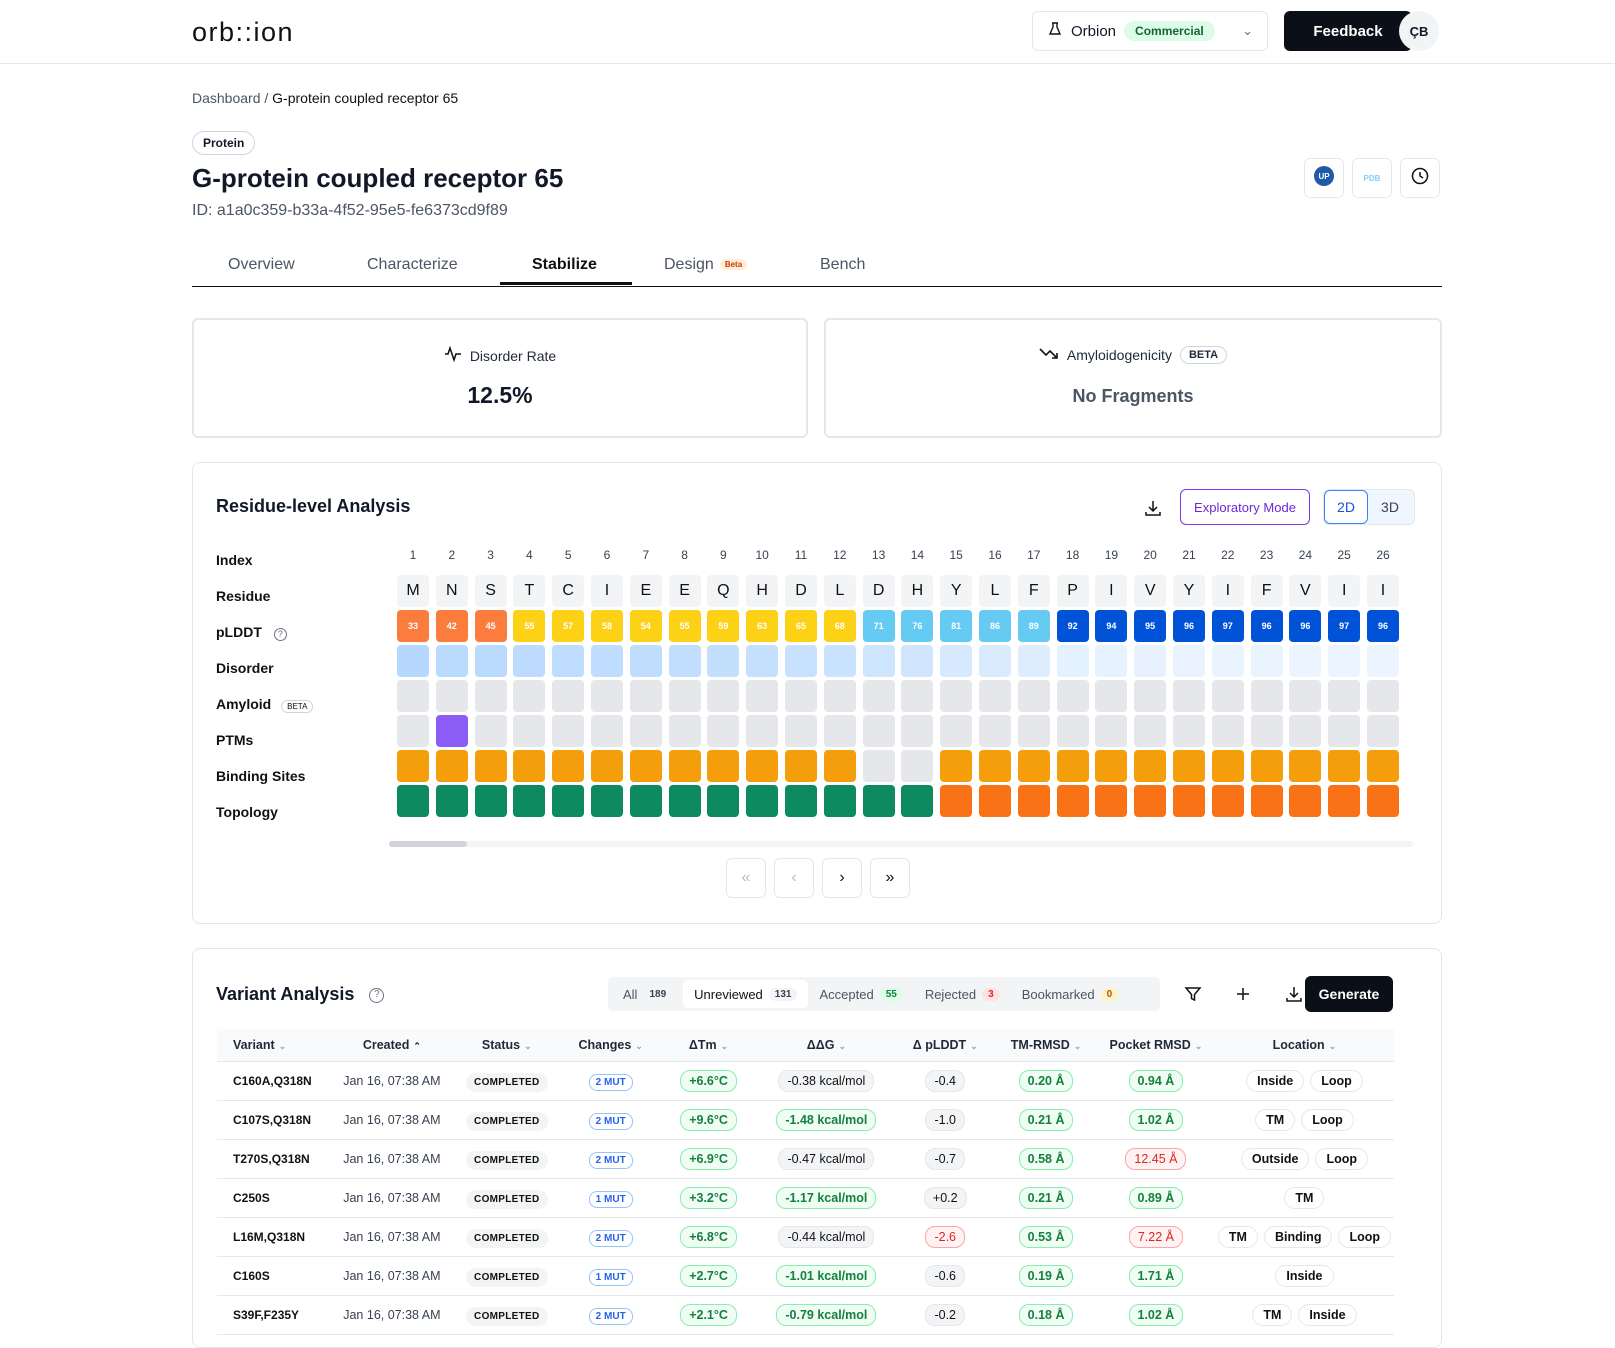 The height and width of the screenshot is (1348, 1615). I want to click on plddt-cell: 33, so click(413, 626).